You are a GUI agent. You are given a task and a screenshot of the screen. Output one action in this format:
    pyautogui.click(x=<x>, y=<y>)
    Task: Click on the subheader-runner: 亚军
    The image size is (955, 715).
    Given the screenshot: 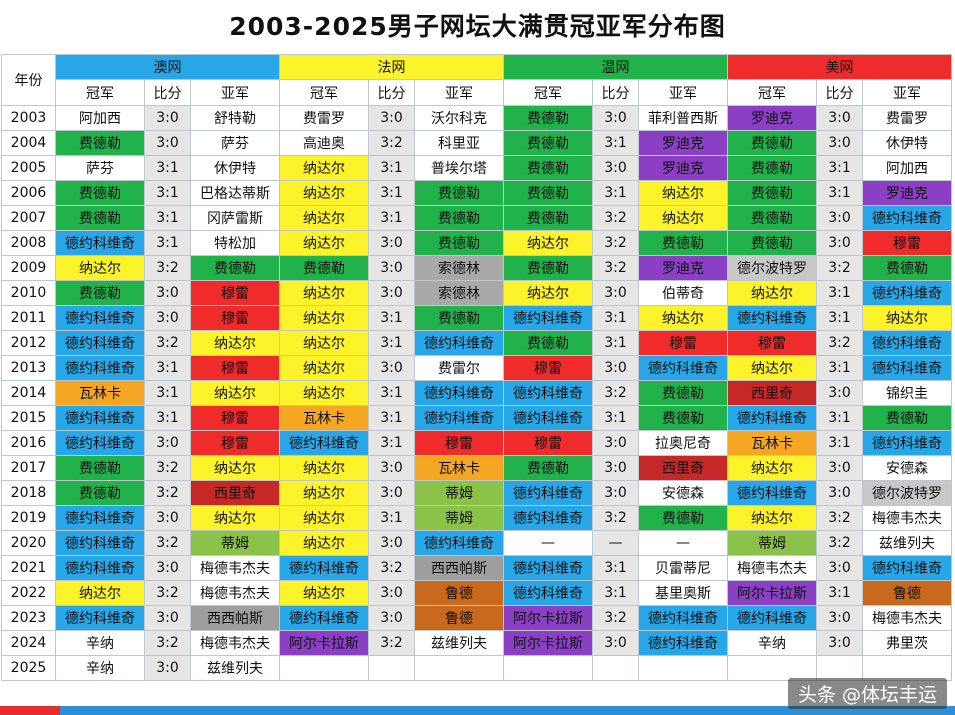 What is the action you would take?
    pyautogui.click(x=459, y=92)
    